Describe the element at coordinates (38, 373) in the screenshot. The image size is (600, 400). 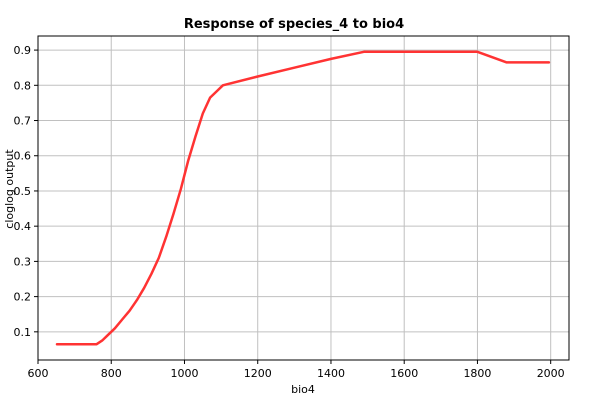
I see `x-tick-label: 600` at that location.